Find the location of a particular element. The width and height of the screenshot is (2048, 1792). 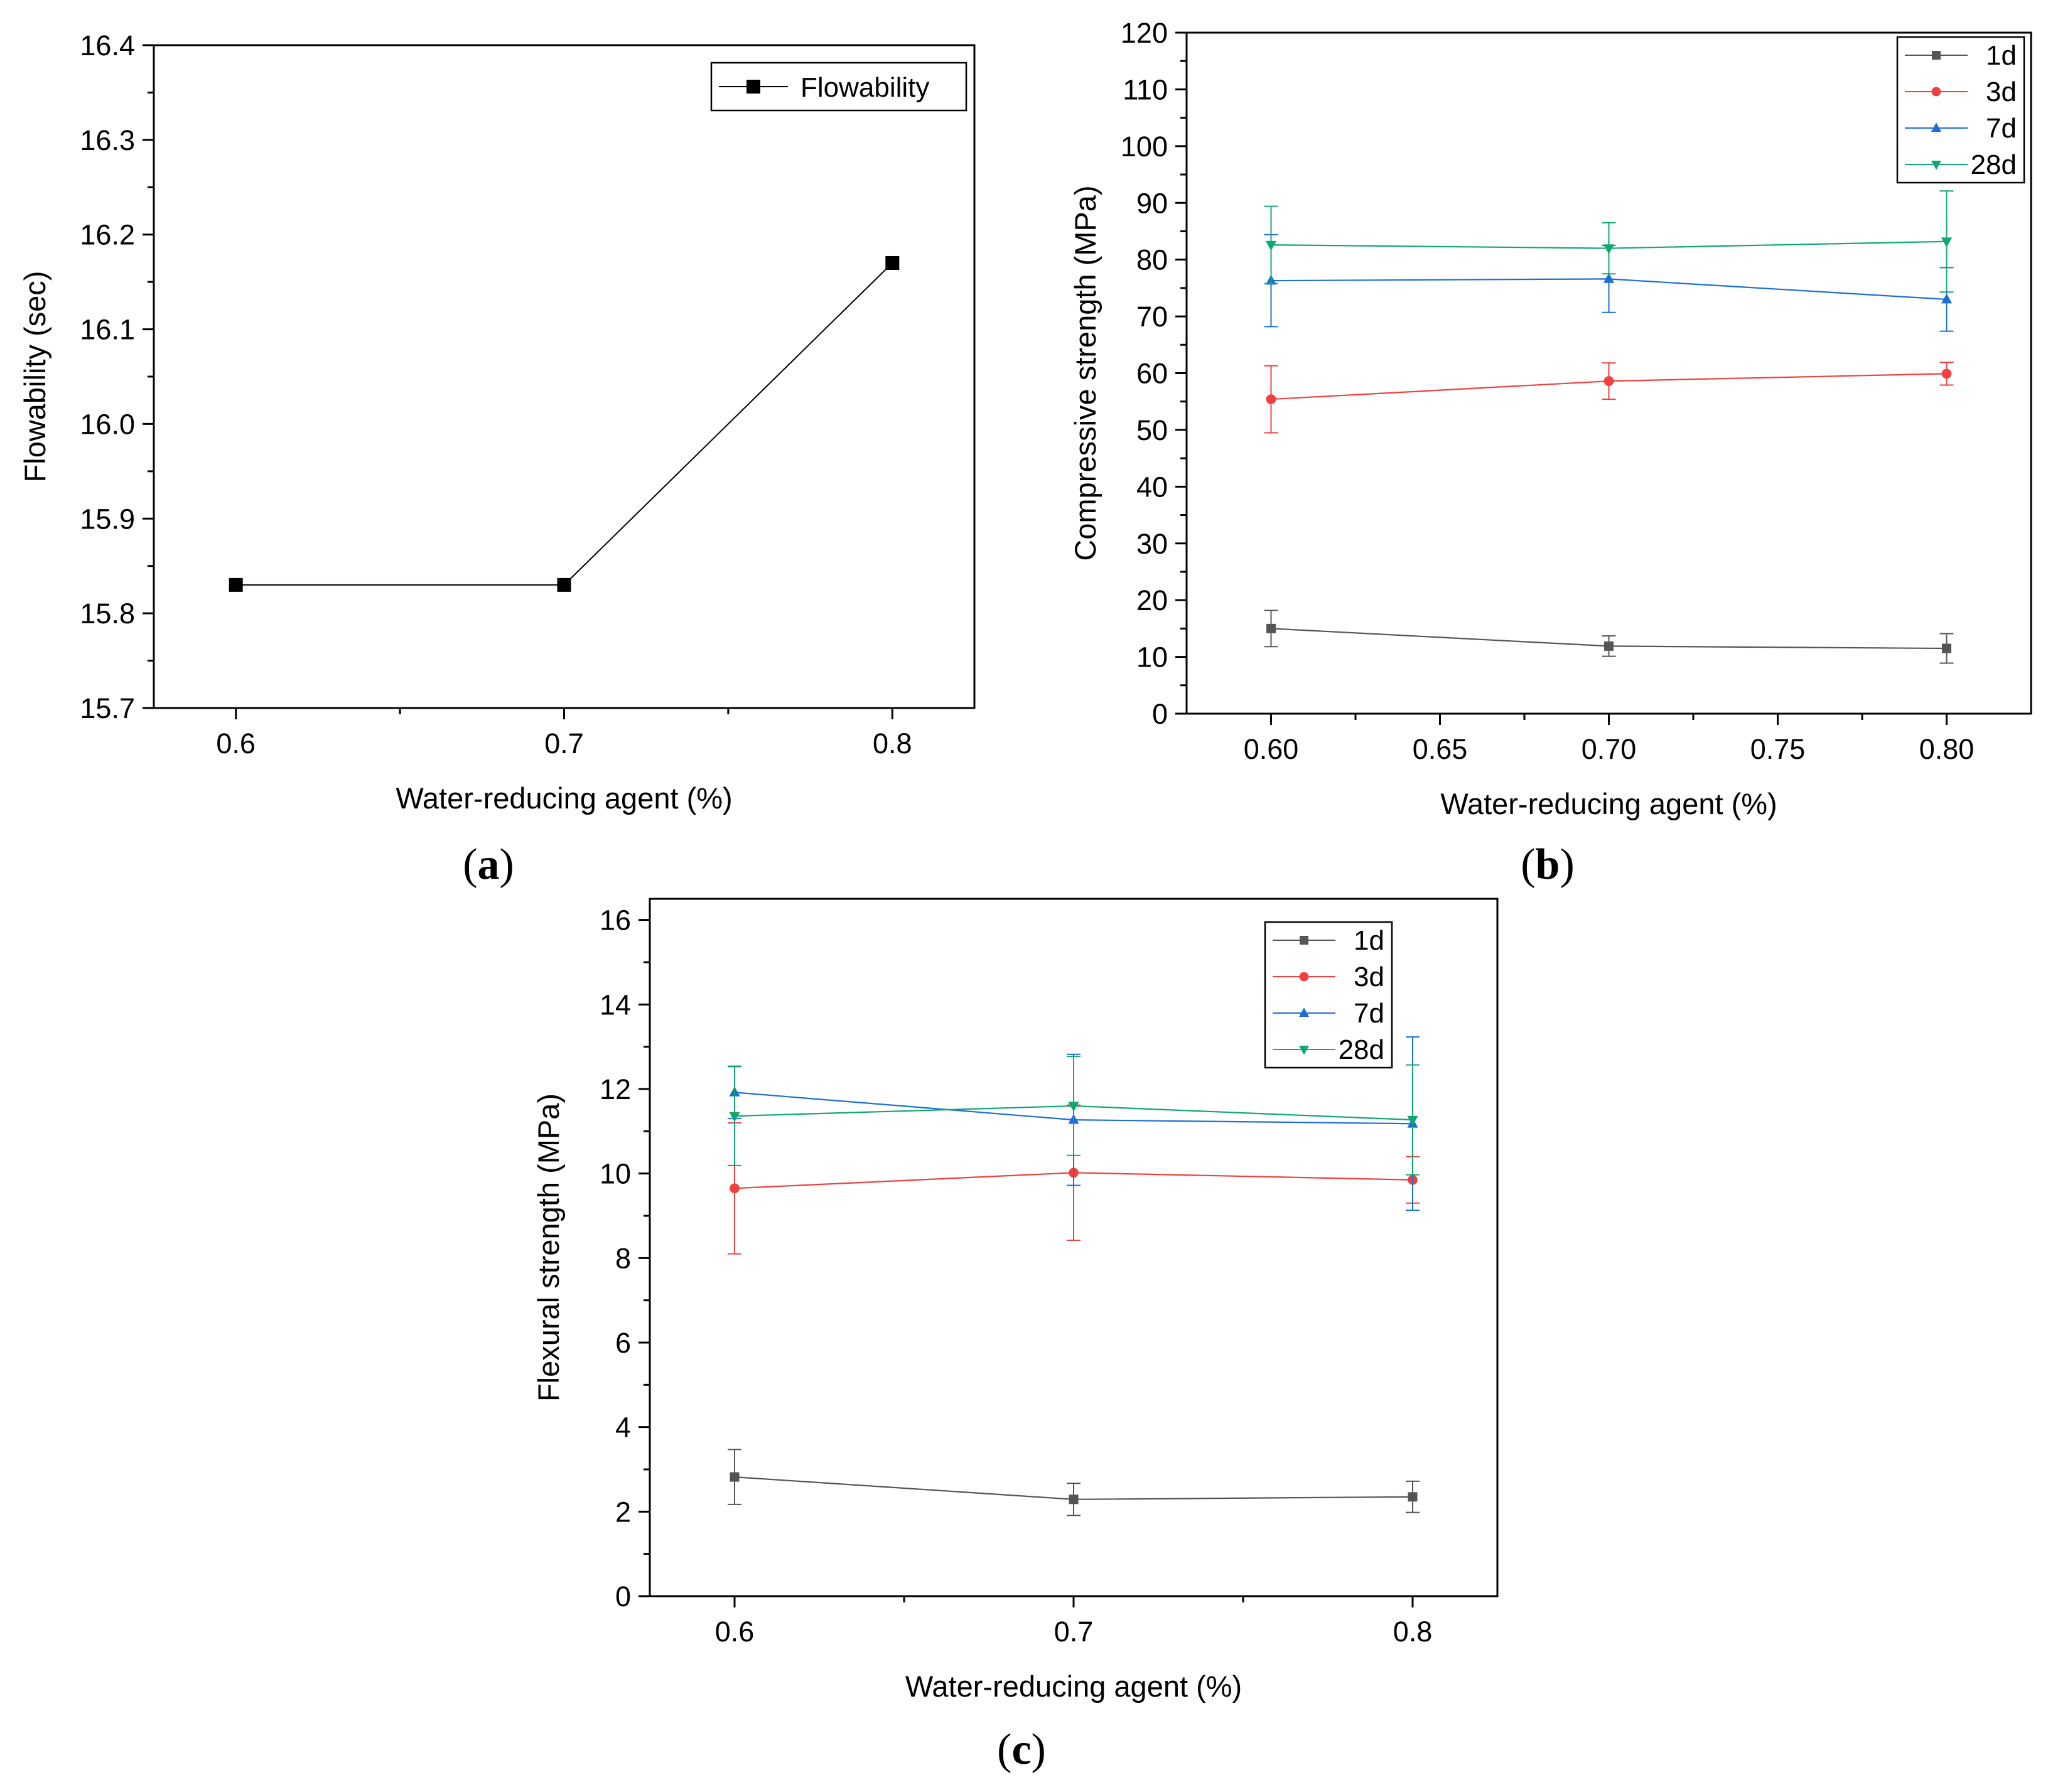

x-tick-label: 0.60 is located at coordinates (1271, 749).